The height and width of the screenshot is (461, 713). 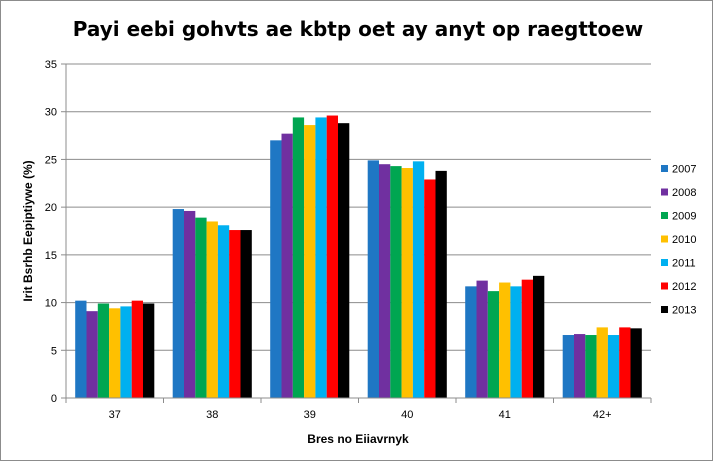 What do you see at coordinates (684, 240) in the screenshot?
I see `legend-label-2010: 2010` at bounding box center [684, 240].